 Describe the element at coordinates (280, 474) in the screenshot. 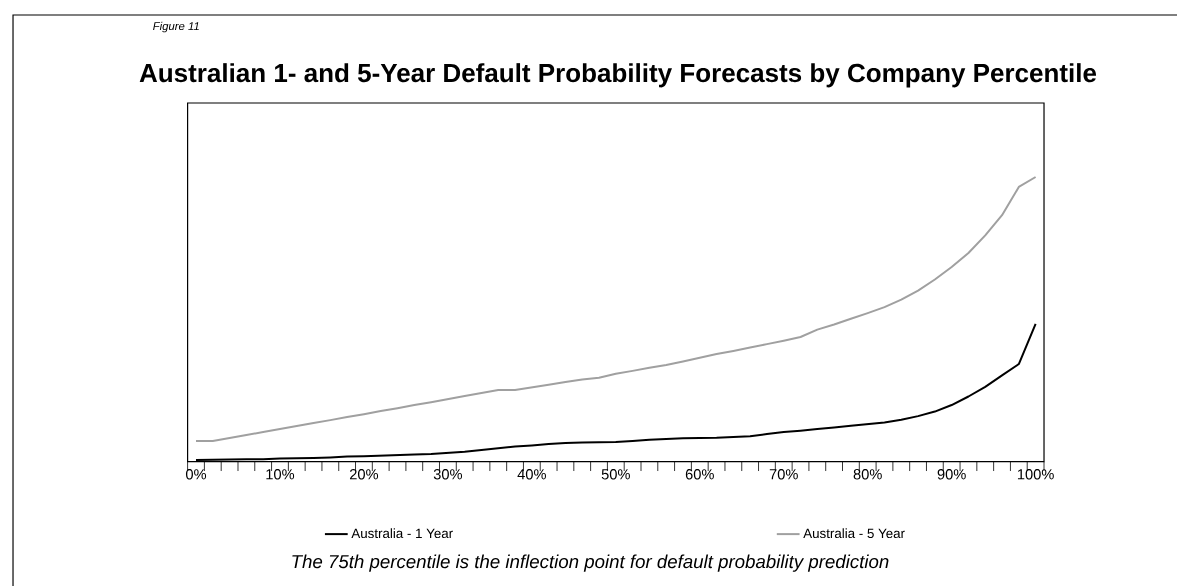

I see `x-tick-label: 10%` at that location.